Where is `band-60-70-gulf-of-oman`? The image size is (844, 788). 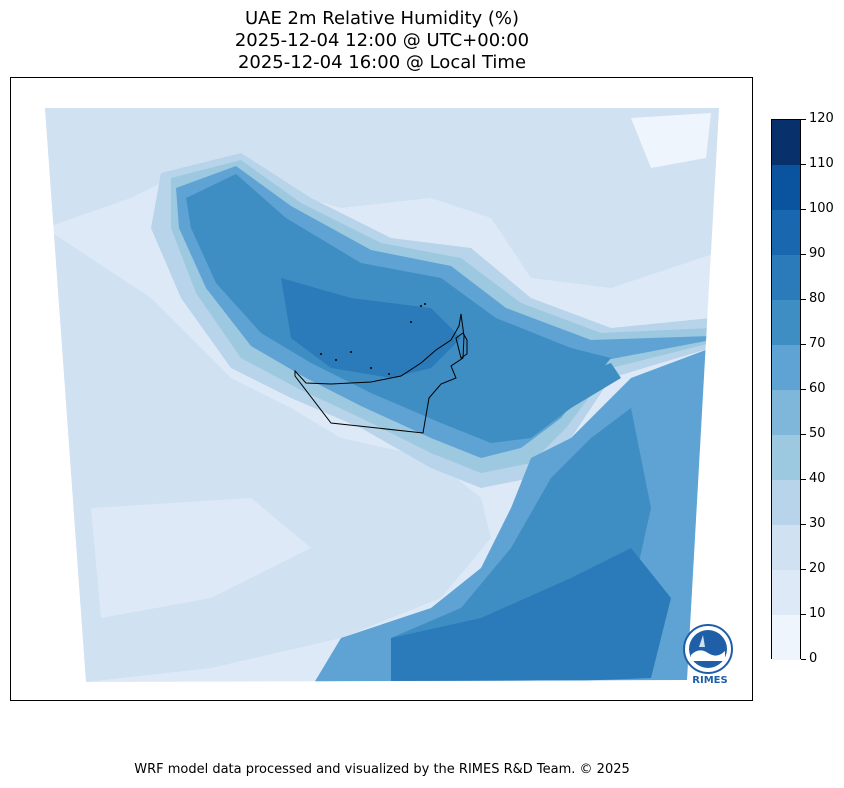 band-60-70-gulf-of-oman is located at coordinates (546, 395).